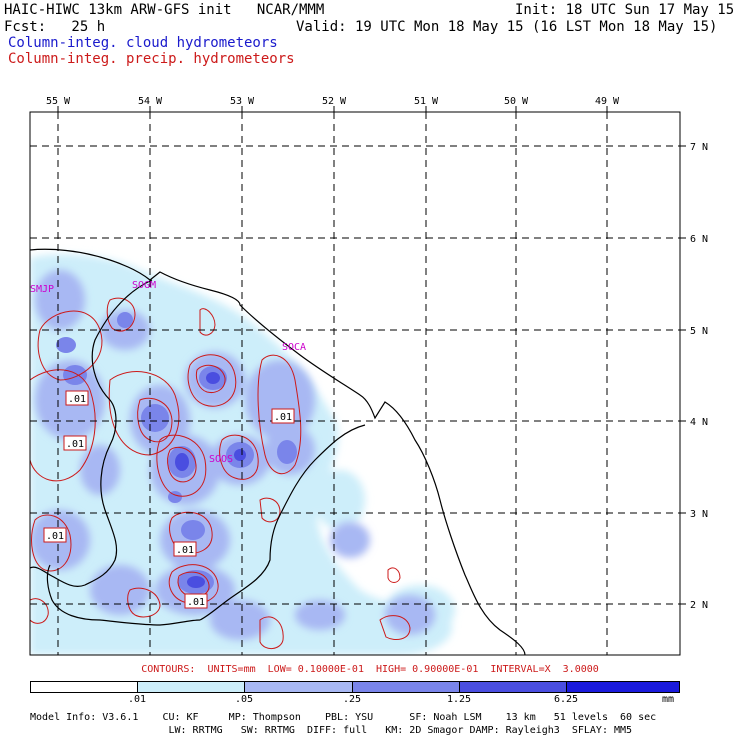 The height and width of the screenshot is (740, 740). I want to click on precip-field-label: Column-integ. precip. hydrometeors, so click(151, 59).